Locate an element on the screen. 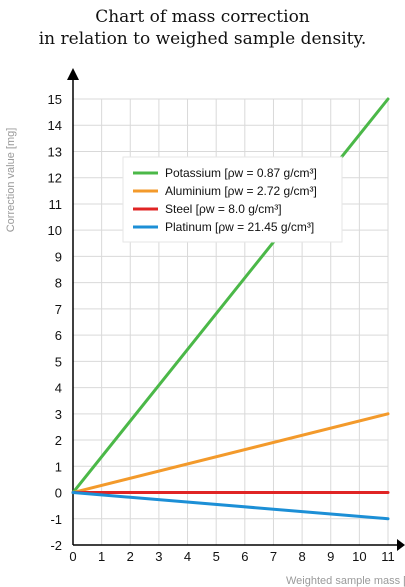 The image size is (405, 587). x-tick-label: 5 is located at coordinates (216, 556).